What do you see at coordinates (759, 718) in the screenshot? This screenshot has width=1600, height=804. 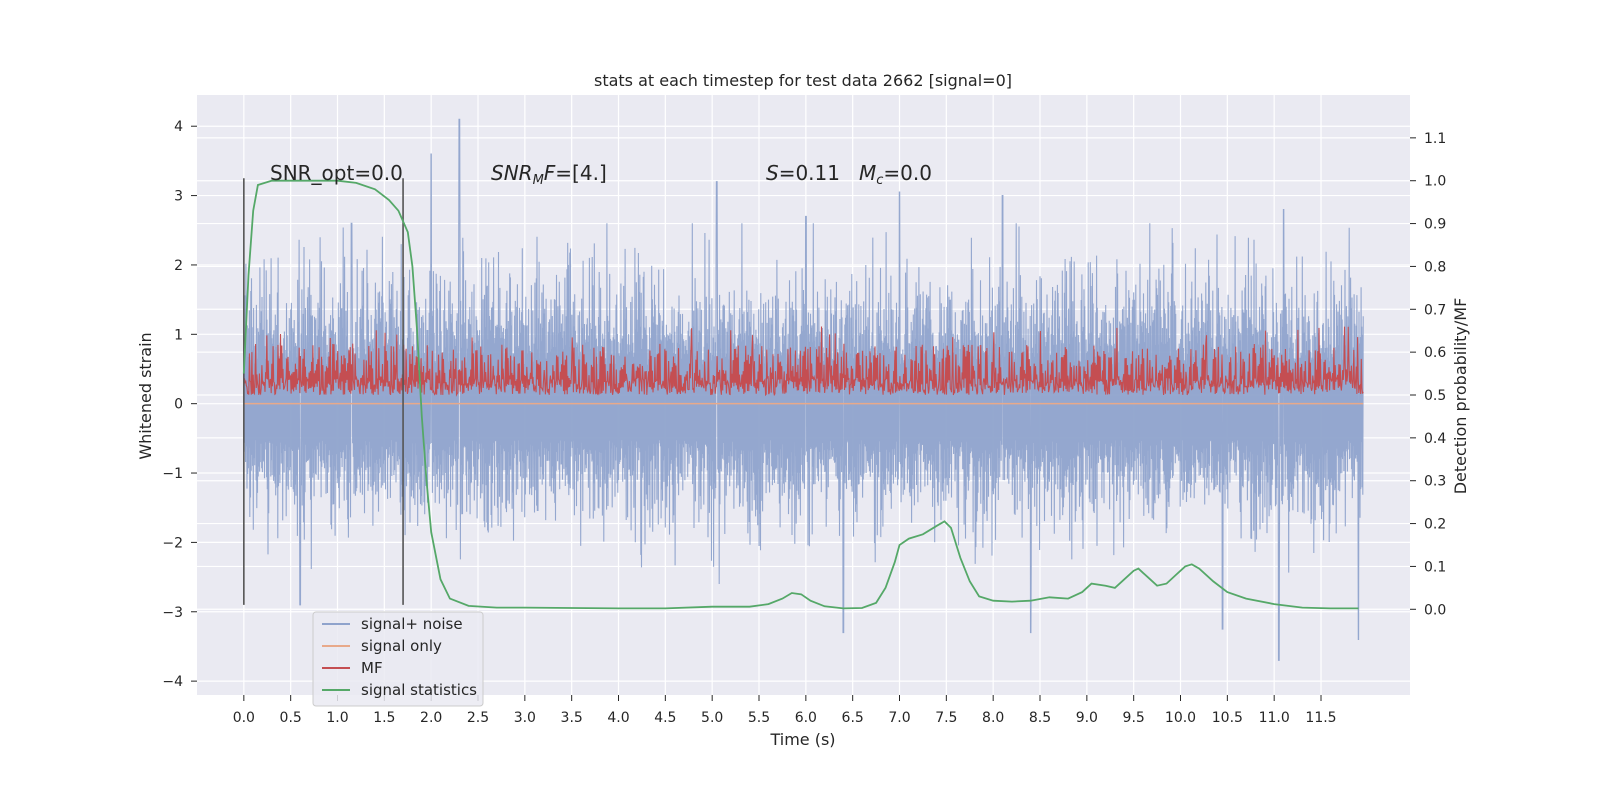 I see `x-tick-label: 5.5` at bounding box center [759, 718].